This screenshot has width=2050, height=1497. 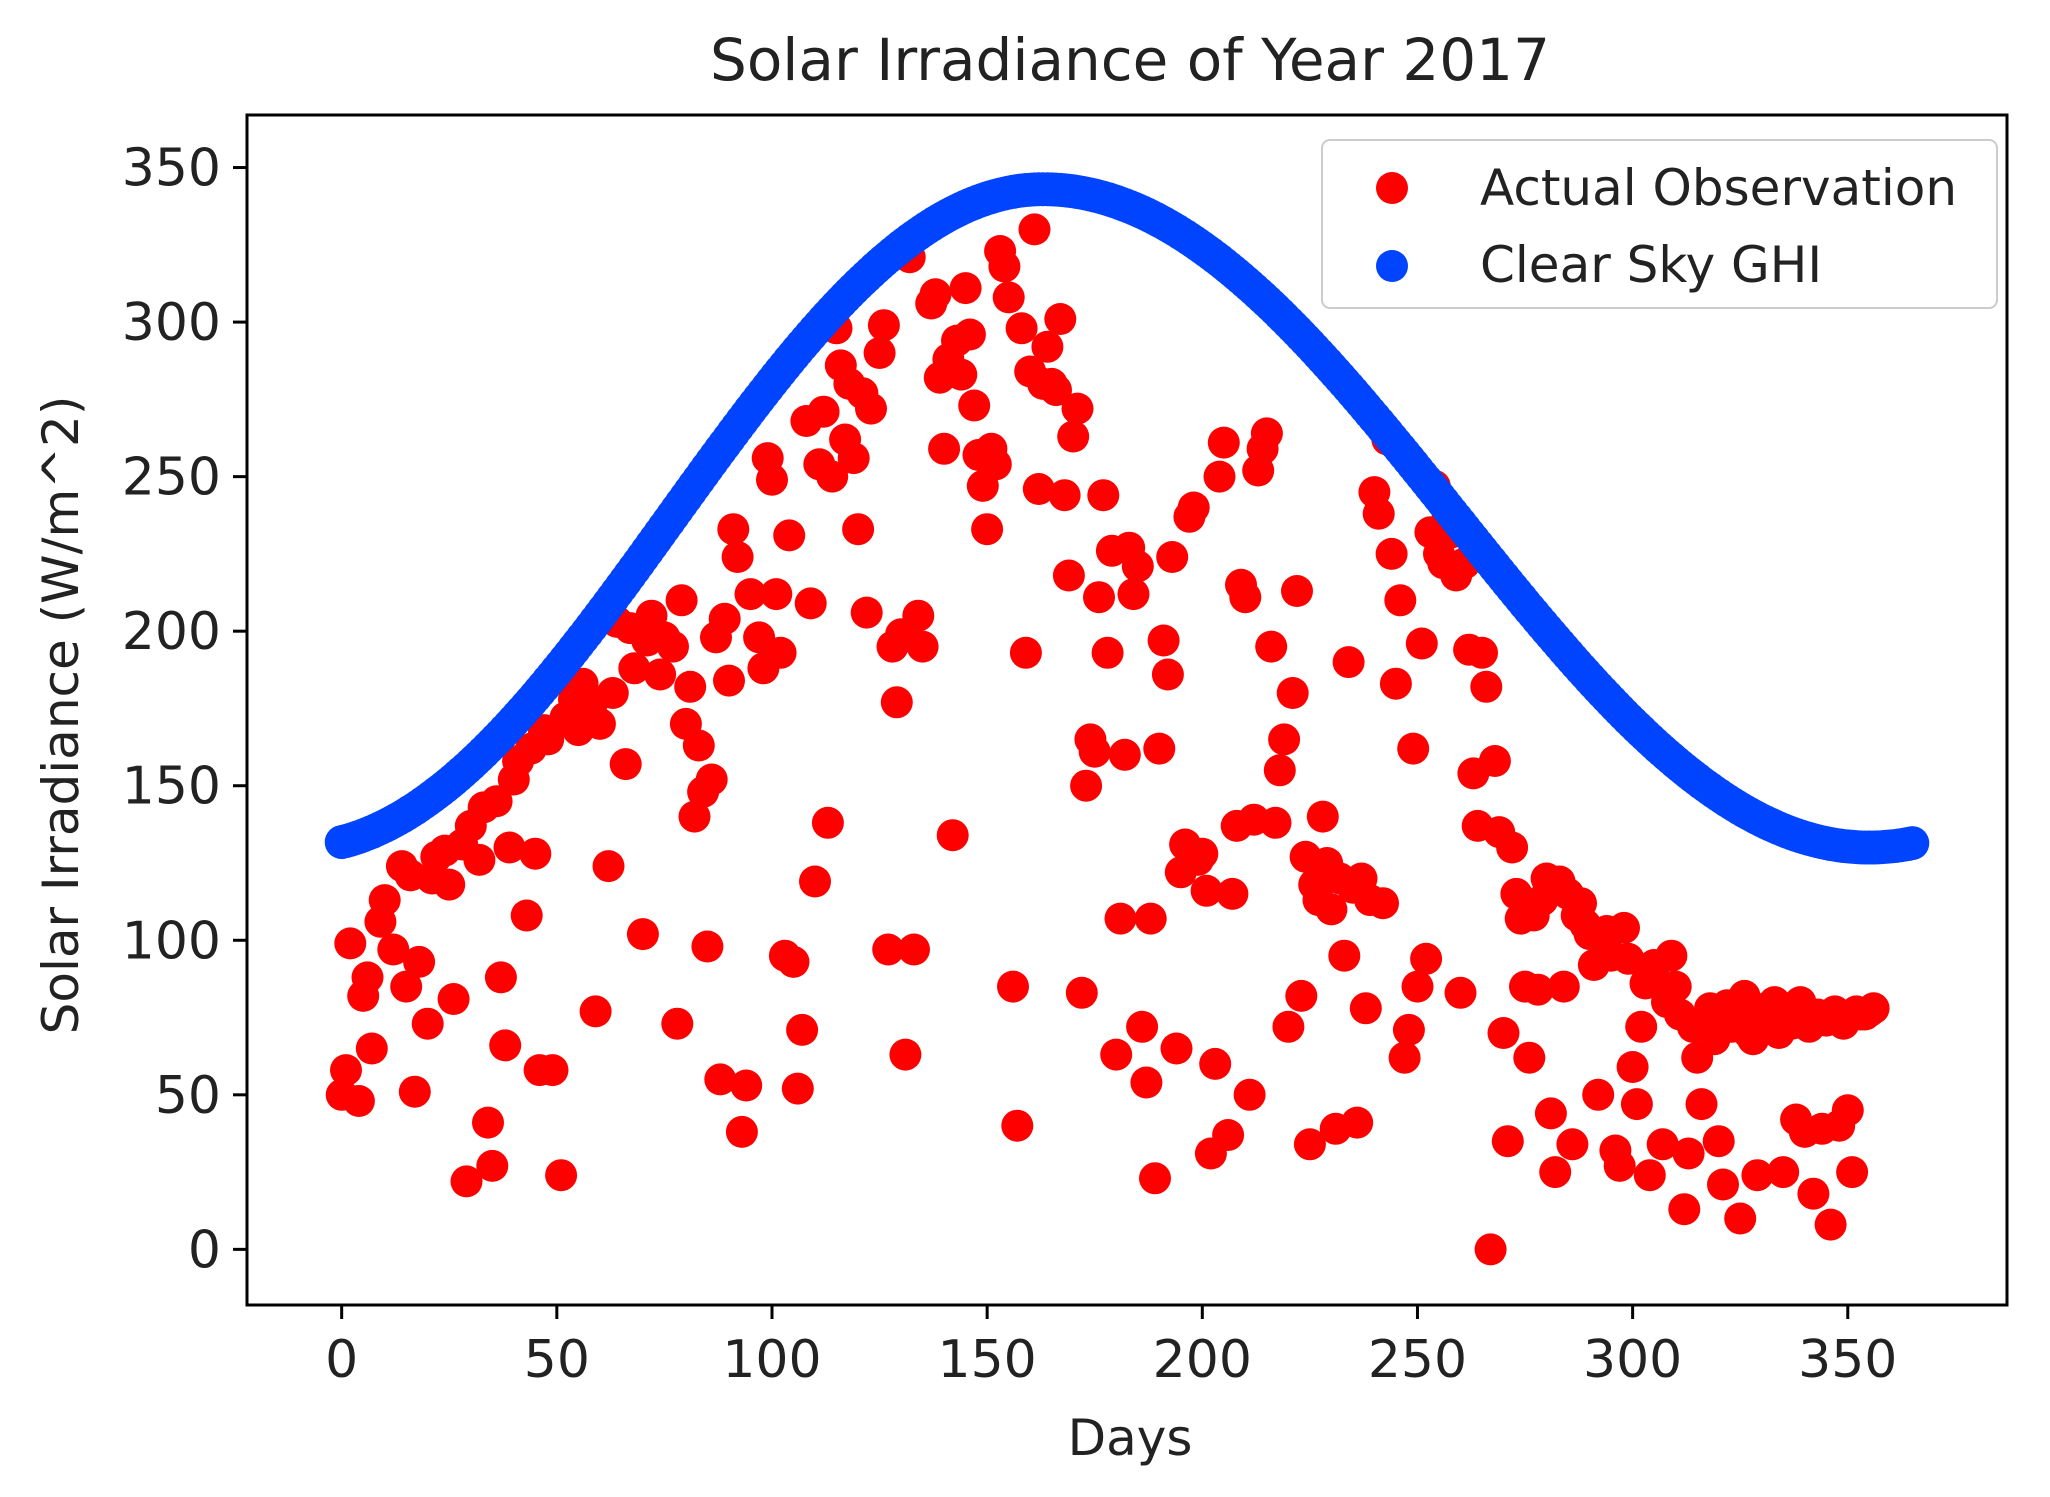 What do you see at coordinates (1632, 1360) in the screenshot?
I see `x-tick-label: 300` at bounding box center [1632, 1360].